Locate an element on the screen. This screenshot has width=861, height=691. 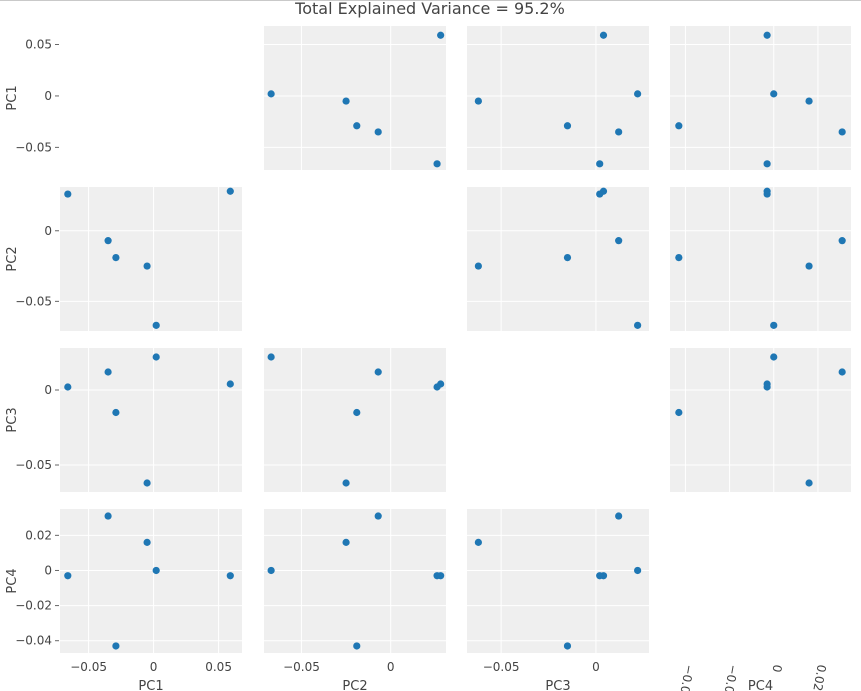
y-tick-label: −0.04 is located at coordinates (33, 641).